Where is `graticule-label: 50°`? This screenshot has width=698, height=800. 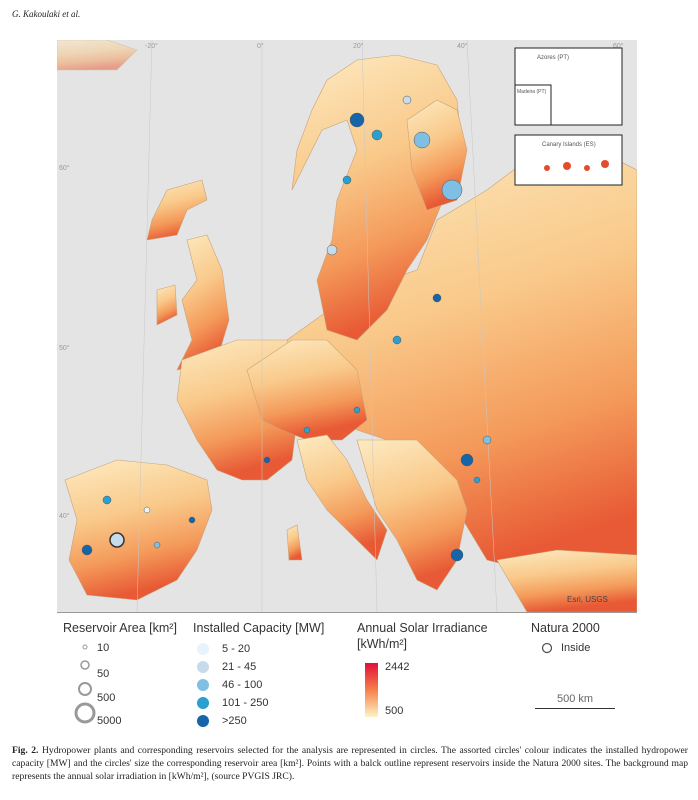
graticule-label: 50° is located at coordinates (64, 348).